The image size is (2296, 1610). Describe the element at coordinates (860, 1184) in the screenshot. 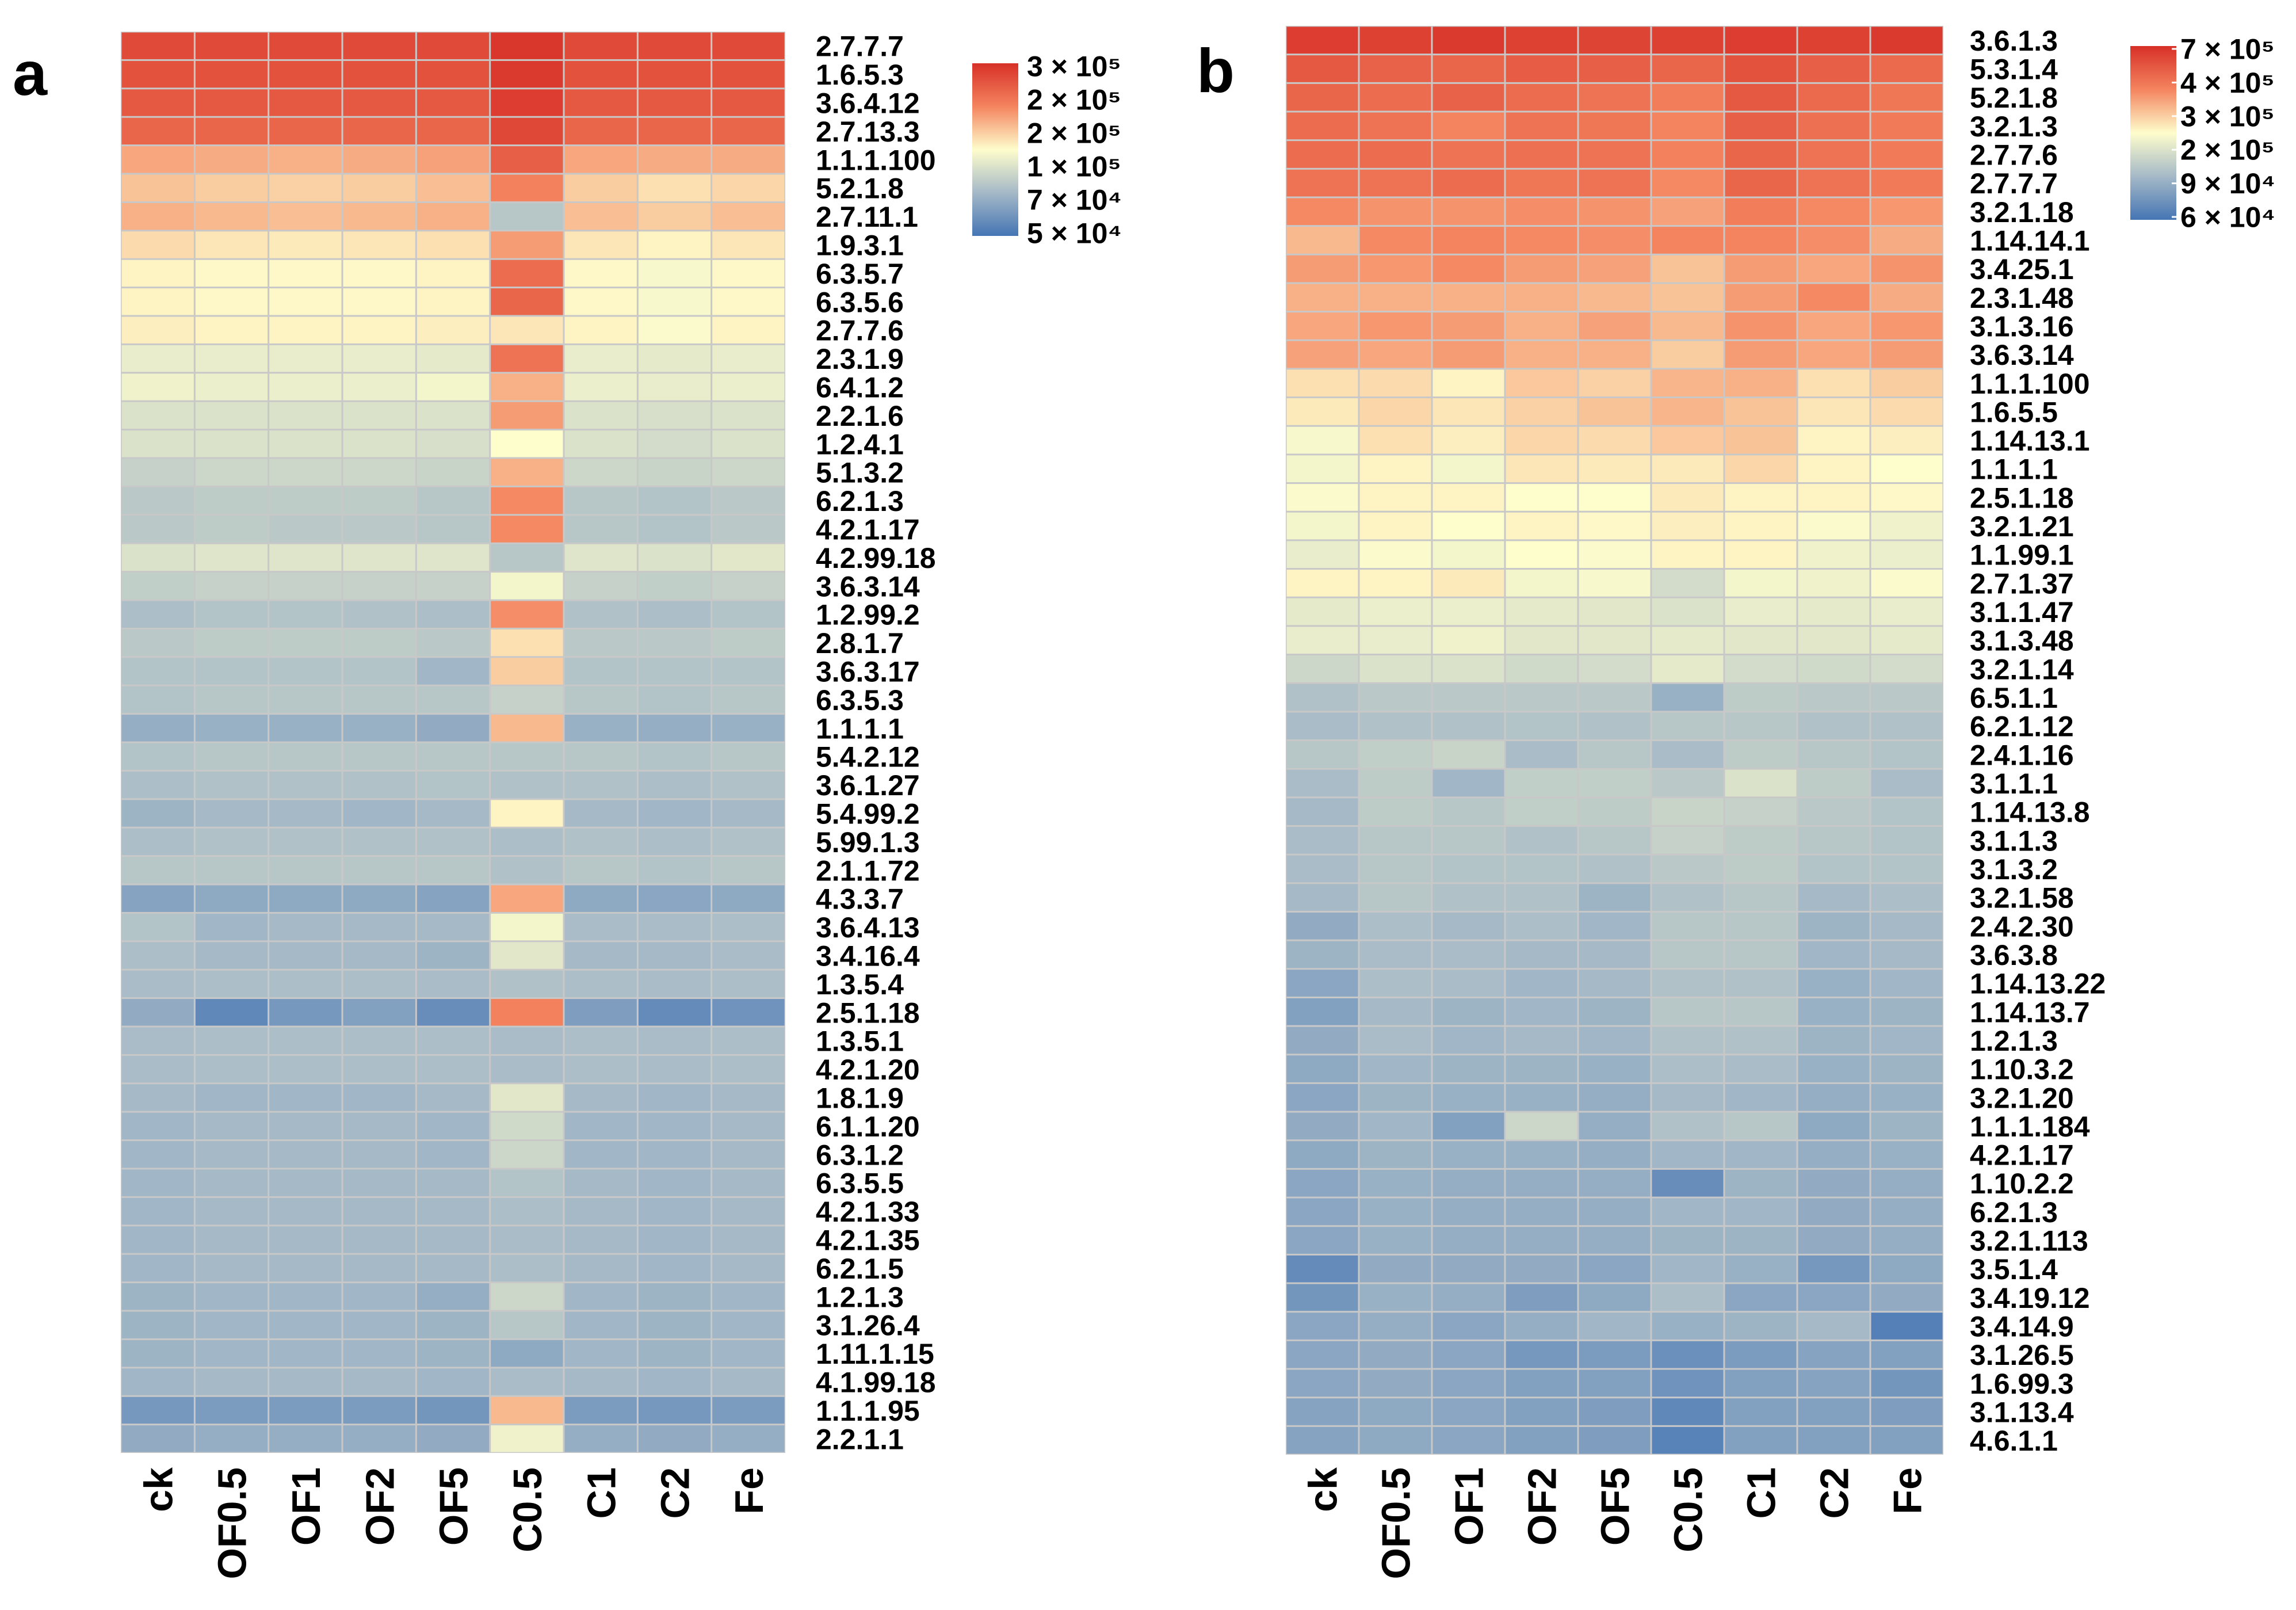

I see `heatmap-a-row-label: 6.3.5.5` at that location.